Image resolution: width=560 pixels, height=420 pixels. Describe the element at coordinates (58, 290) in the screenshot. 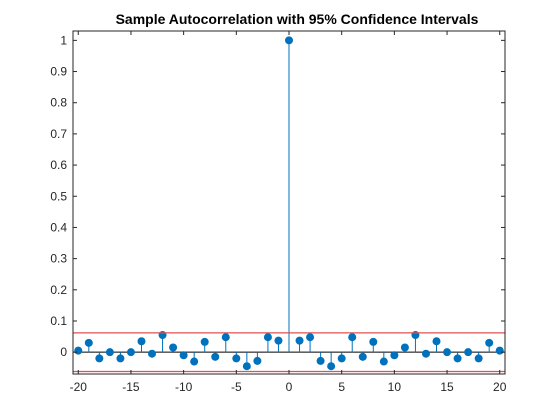

I see `y-tick-label: 0.2` at that location.